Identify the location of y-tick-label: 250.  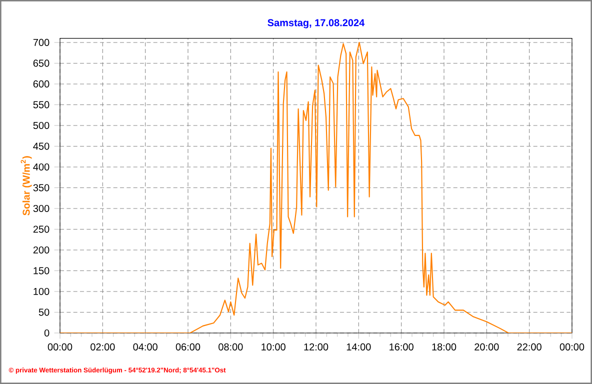
(41, 229).